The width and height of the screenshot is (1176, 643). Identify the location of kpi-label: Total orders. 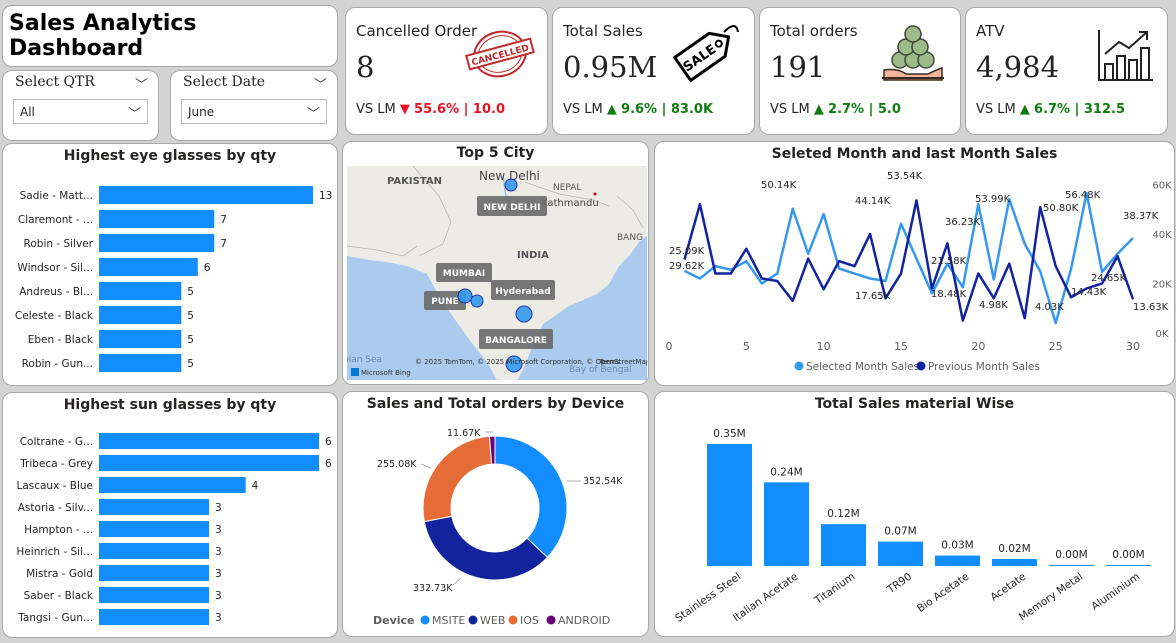
(814, 31).